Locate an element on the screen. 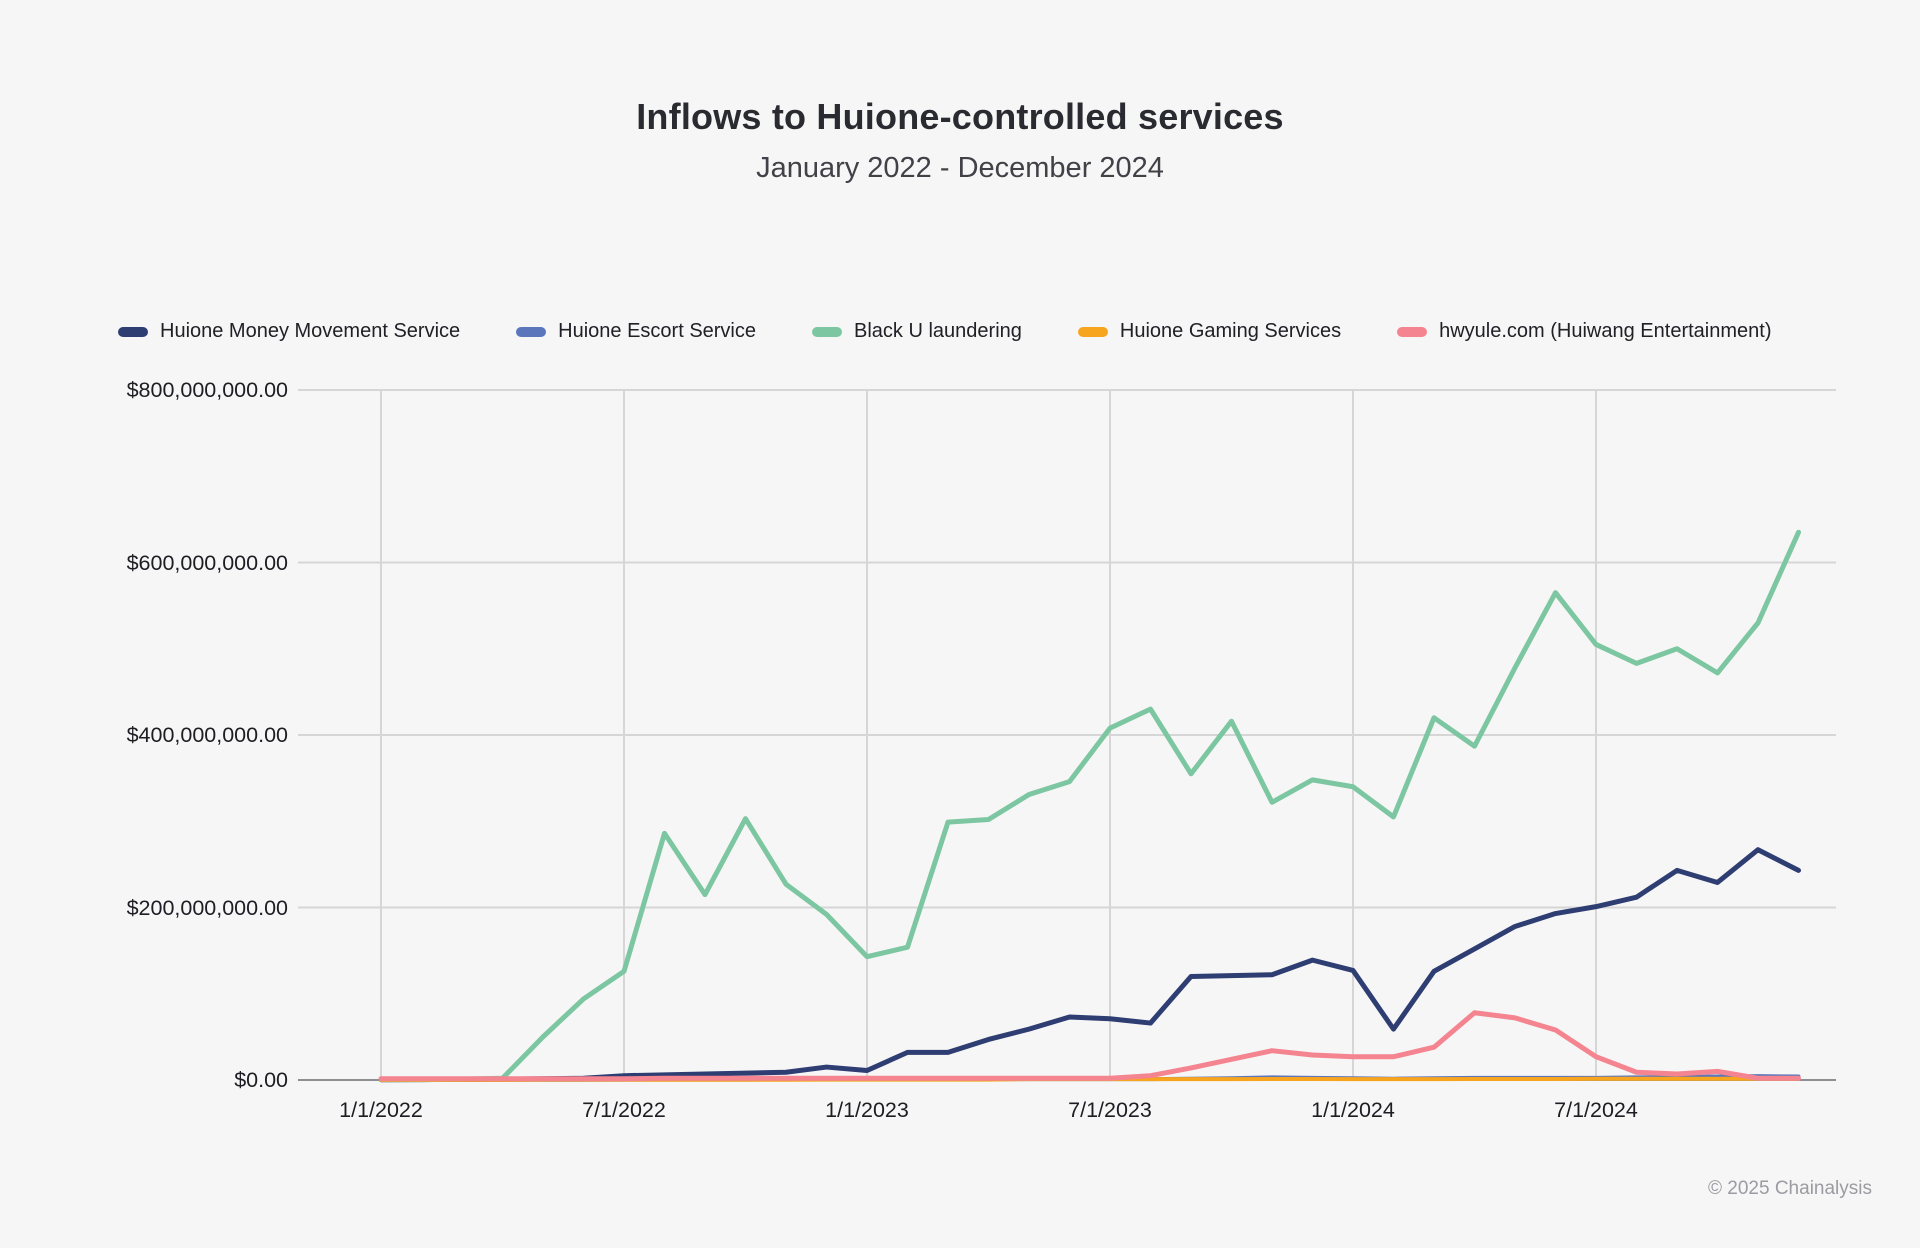 This screenshot has width=1920, height=1248. legend-label: Huione Money Movement Service is located at coordinates (310, 331).